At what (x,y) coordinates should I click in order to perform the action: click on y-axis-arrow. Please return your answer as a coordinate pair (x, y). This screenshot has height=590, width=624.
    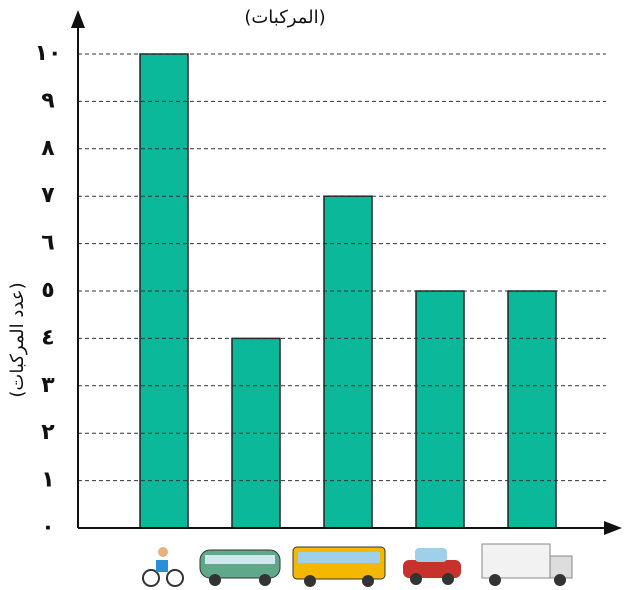
    Looking at the image, I should click on (78, 19).